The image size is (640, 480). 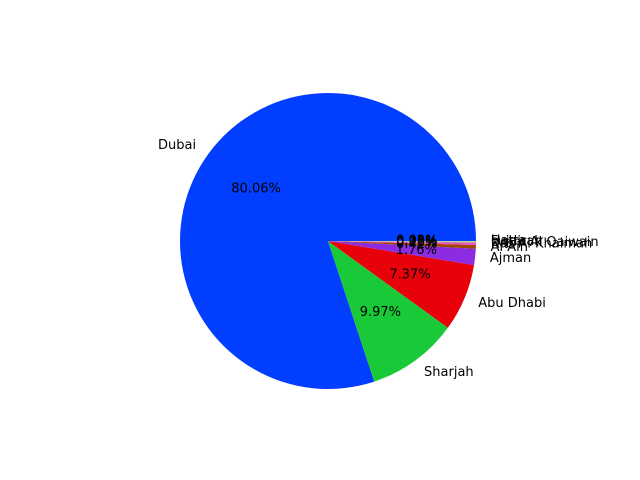 I want to click on slice-pct-abu-dhabi: 7.37%, so click(x=409, y=275).